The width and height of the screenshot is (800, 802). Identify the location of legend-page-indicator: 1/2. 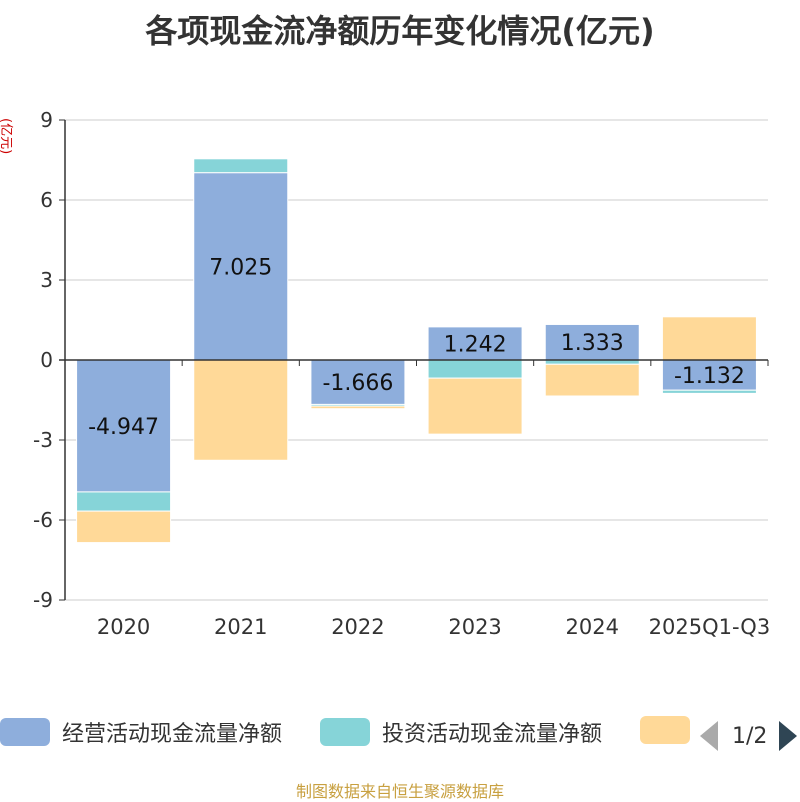
(750, 736).